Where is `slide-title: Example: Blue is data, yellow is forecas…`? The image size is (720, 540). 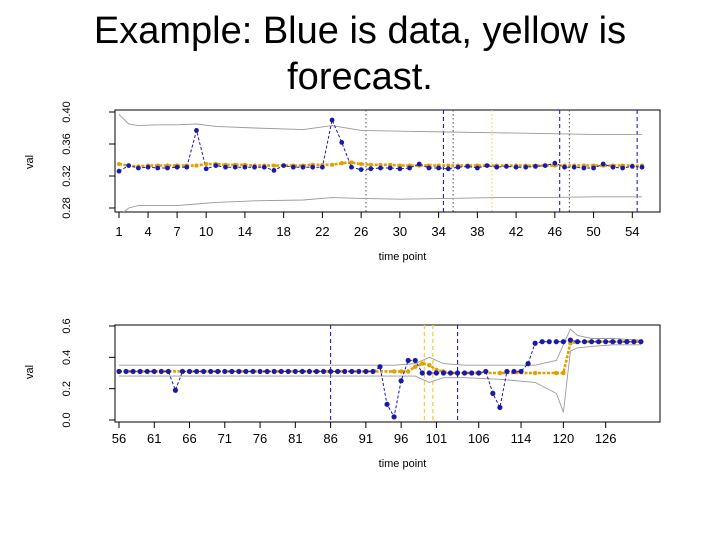
slide-title: Example: Blue is data, yellow is forecas… is located at coordinates (360, 54).